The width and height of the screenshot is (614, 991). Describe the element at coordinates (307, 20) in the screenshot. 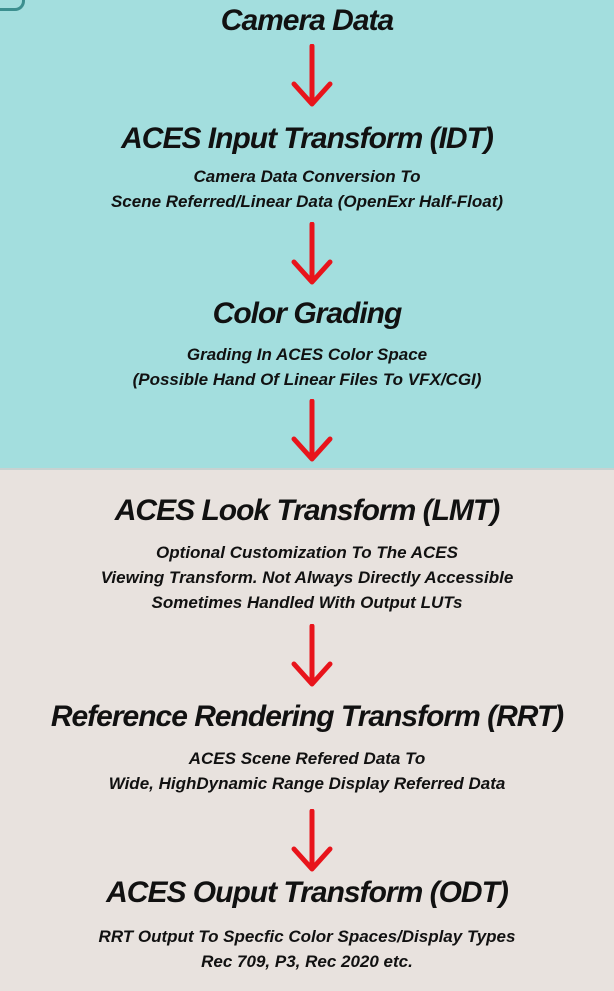

I see `step-title-camera-data: Camera Data` at that location.